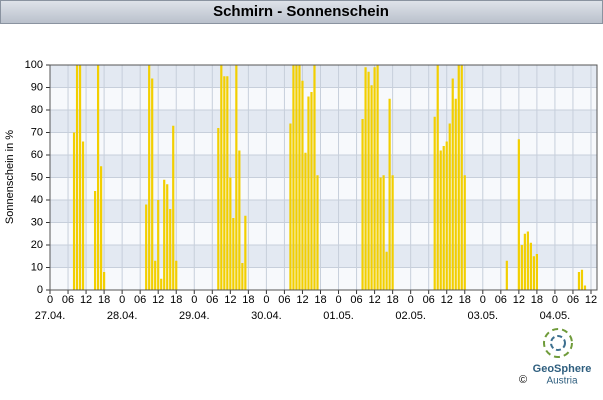 The image size is (603, 400). I want to click on date-label: 30.04., so click(266, 316).